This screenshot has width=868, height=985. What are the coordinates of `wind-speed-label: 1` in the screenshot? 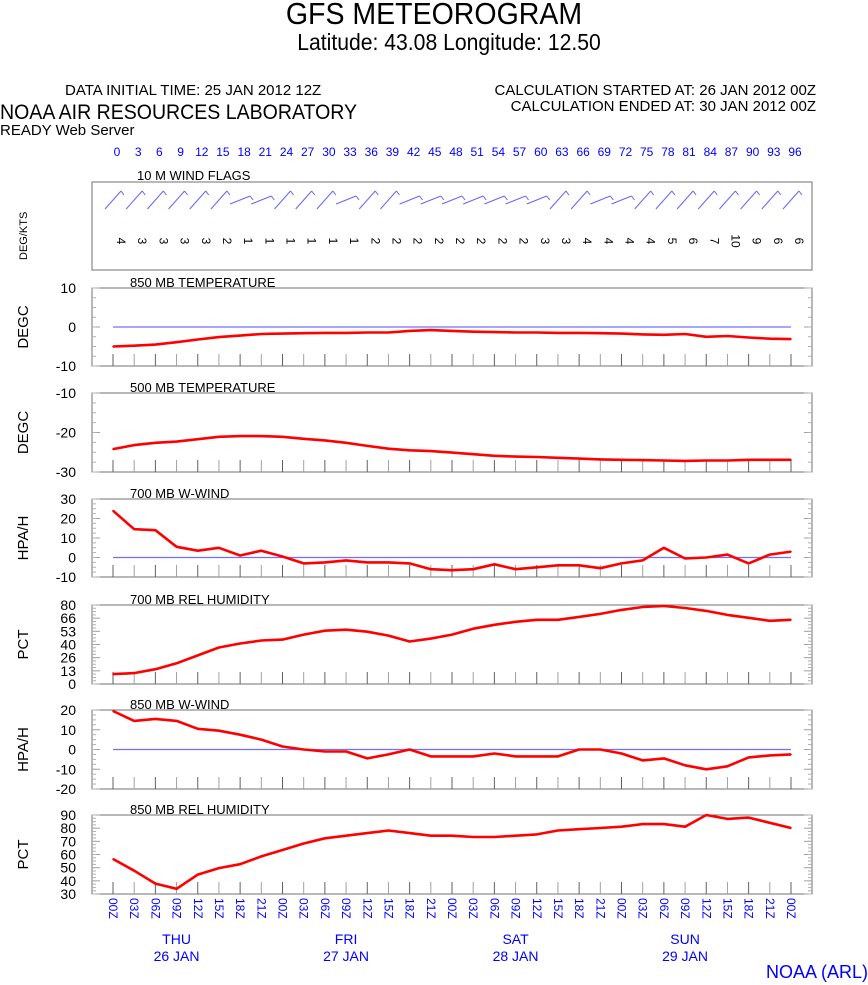 It's located at (248, 241).